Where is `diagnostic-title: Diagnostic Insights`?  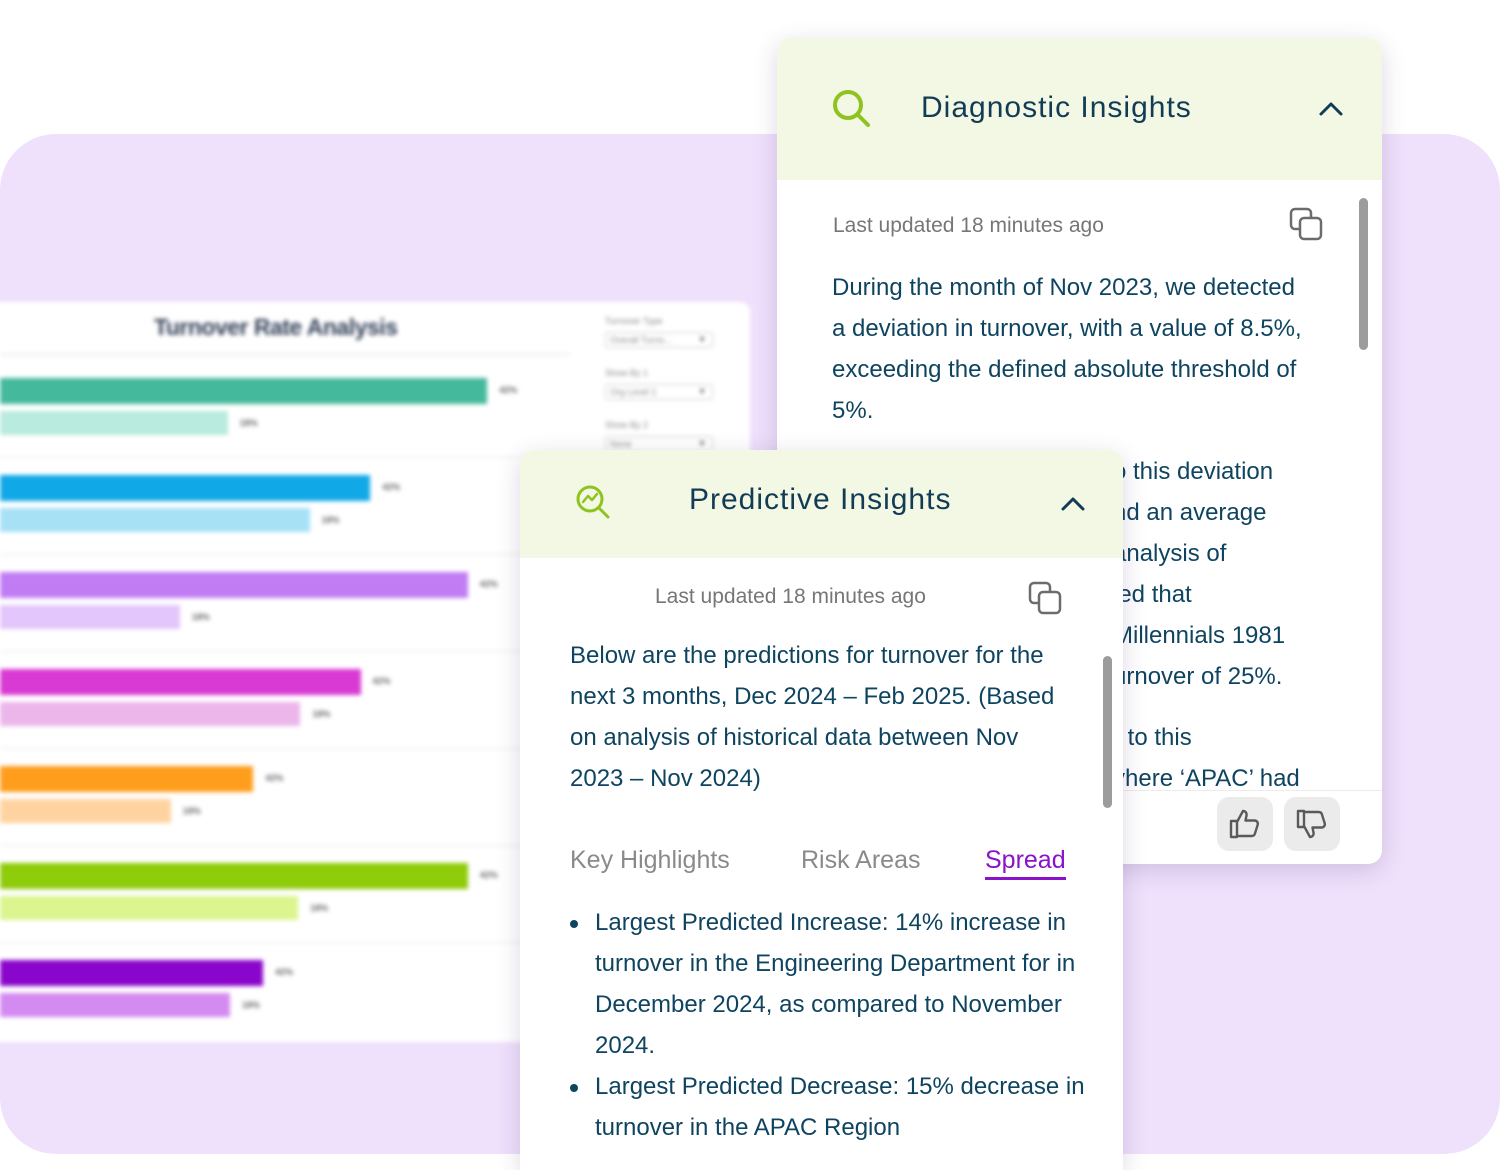
diagnostic-title: Diagnostic Insights is located at coordinates (1056, 107).